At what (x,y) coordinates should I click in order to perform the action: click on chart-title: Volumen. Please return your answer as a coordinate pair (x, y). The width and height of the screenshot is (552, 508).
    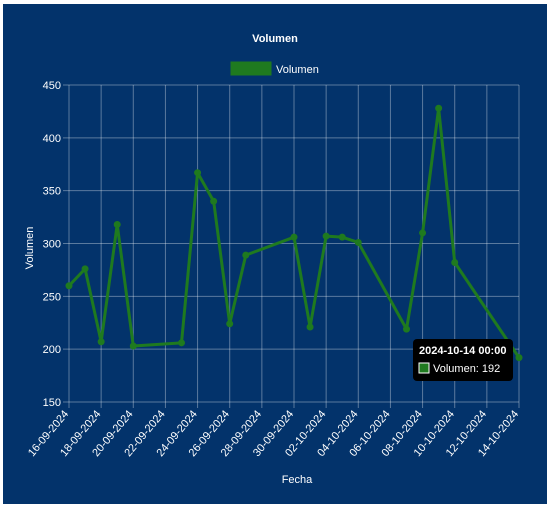
    Looking at the image, I should click on (275, 39).